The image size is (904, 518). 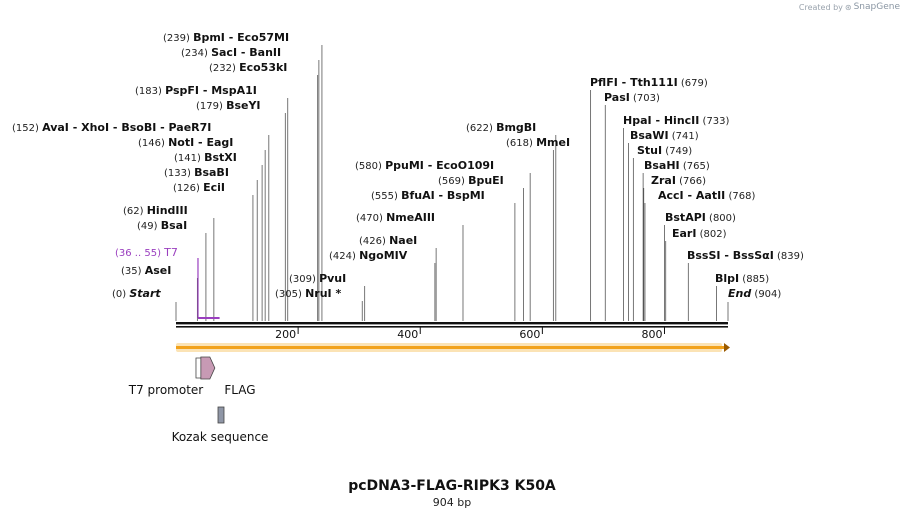 What do you see at coordinates (155, 210) in the screenshot?
I see `site-hindiii-label: (62) HindIII` at bounding box center [155, 210].